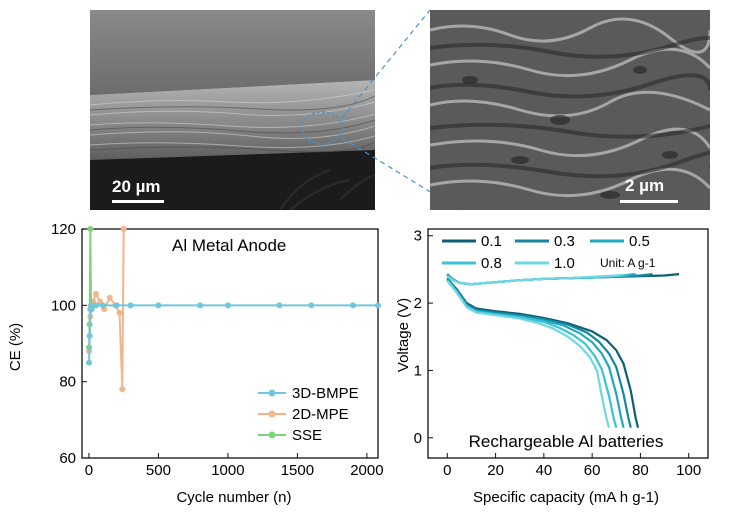 This screenshot has height=513, width=730. What do you see at coordinates (495, 470) in the screenshot?
I see `voltage-x-tick-label: 20` at bounding box center [495, 470].